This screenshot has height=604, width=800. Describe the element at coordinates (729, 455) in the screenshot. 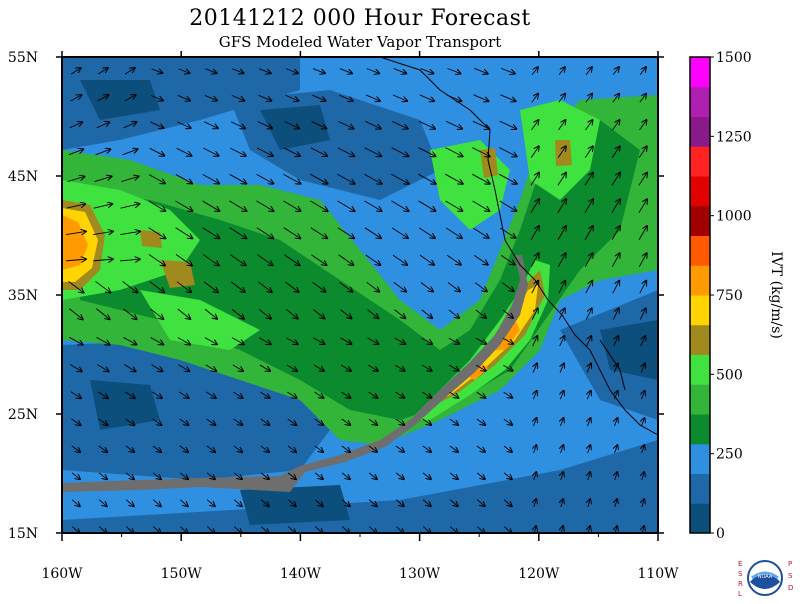

I see `colorbar-tick-label: 250` at that location.